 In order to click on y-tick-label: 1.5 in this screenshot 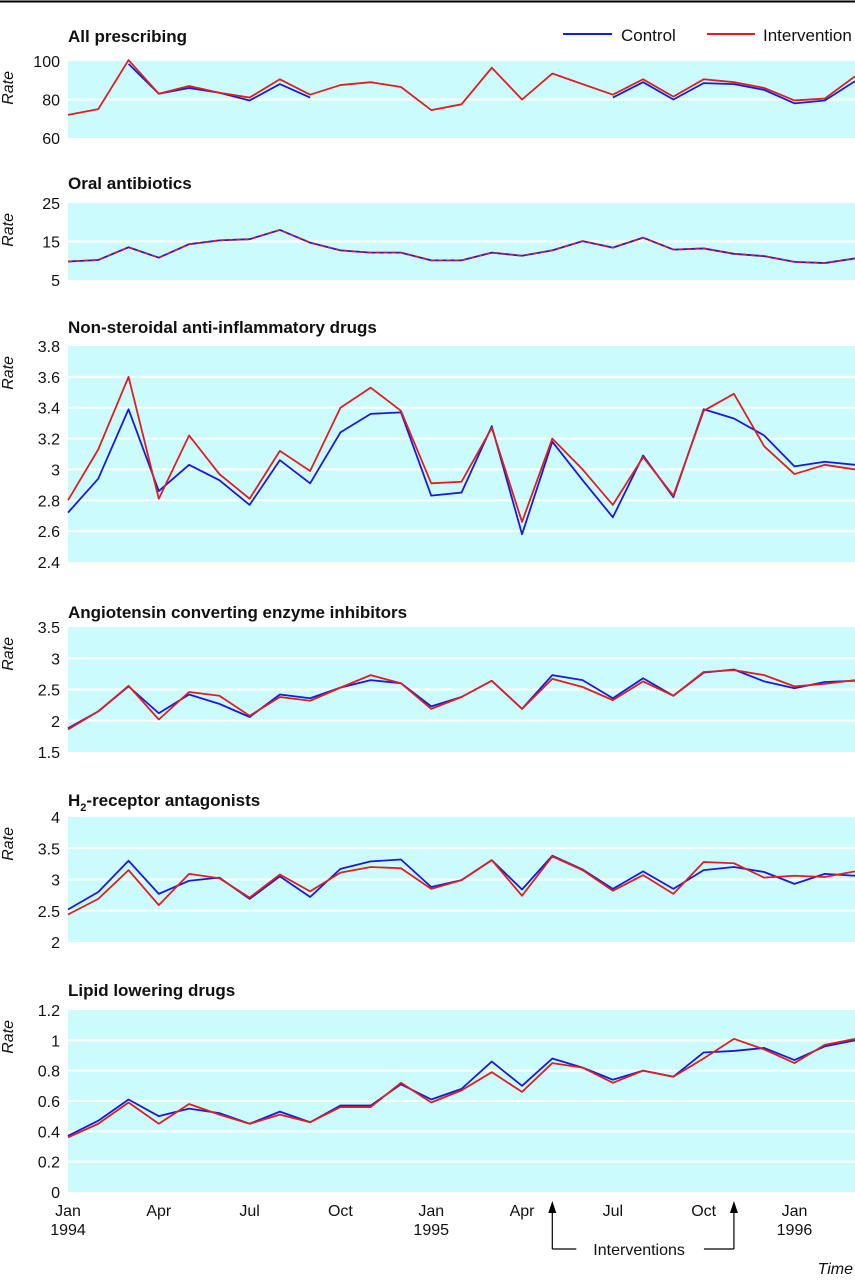, I will do `click(49, 753)`.